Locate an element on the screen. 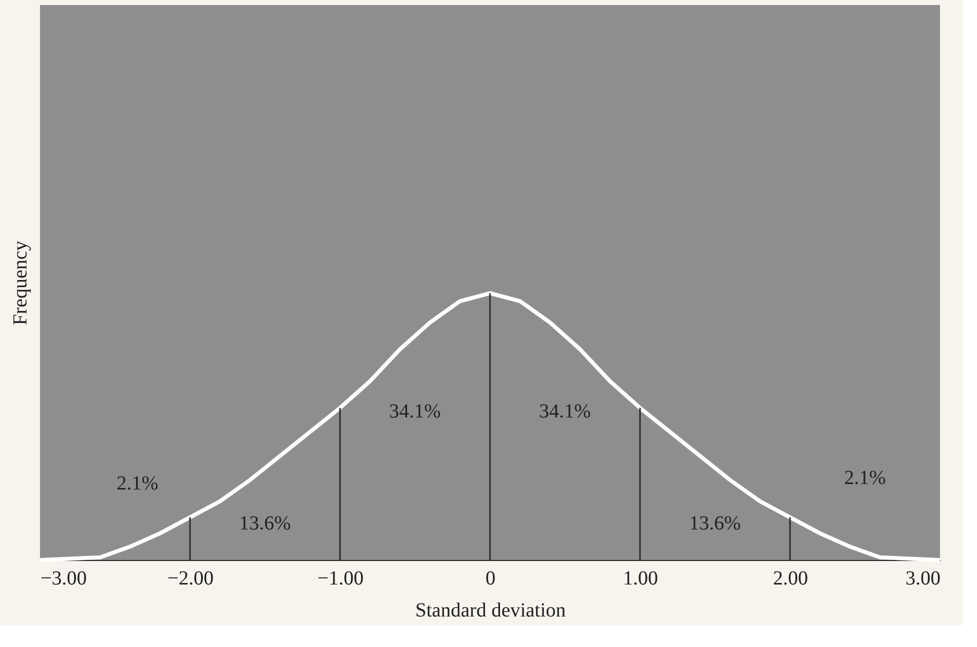  x-tick-label: 2.00 is located at coordinates (790, 579).